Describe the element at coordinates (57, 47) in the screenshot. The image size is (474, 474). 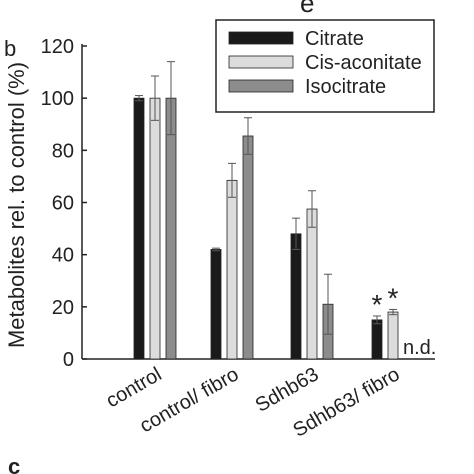
I see `y-tick-label: 120` at that location.